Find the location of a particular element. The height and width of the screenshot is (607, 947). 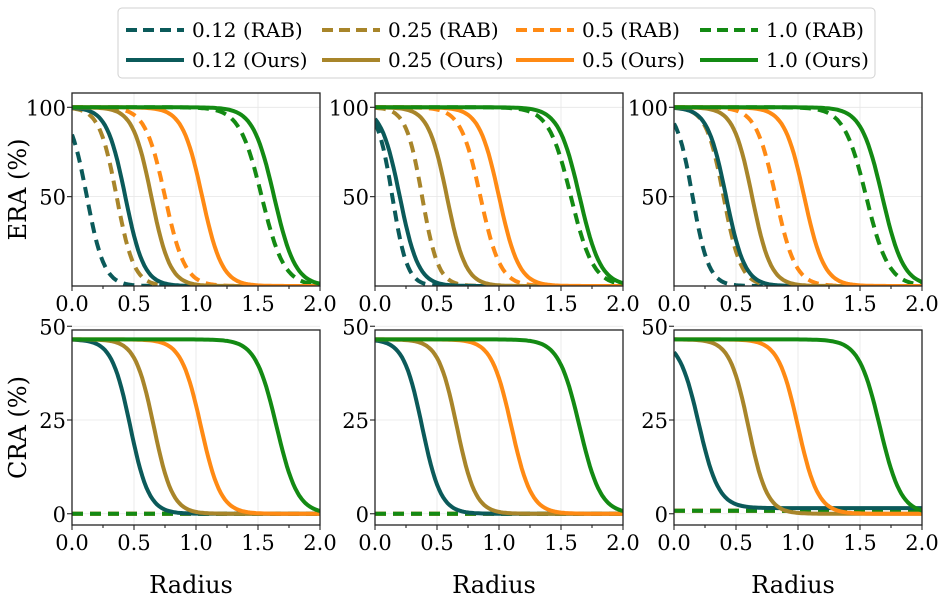

legend-entry-0-5-rab: 0.5 (RAB) is located at coordinates (598, 30).